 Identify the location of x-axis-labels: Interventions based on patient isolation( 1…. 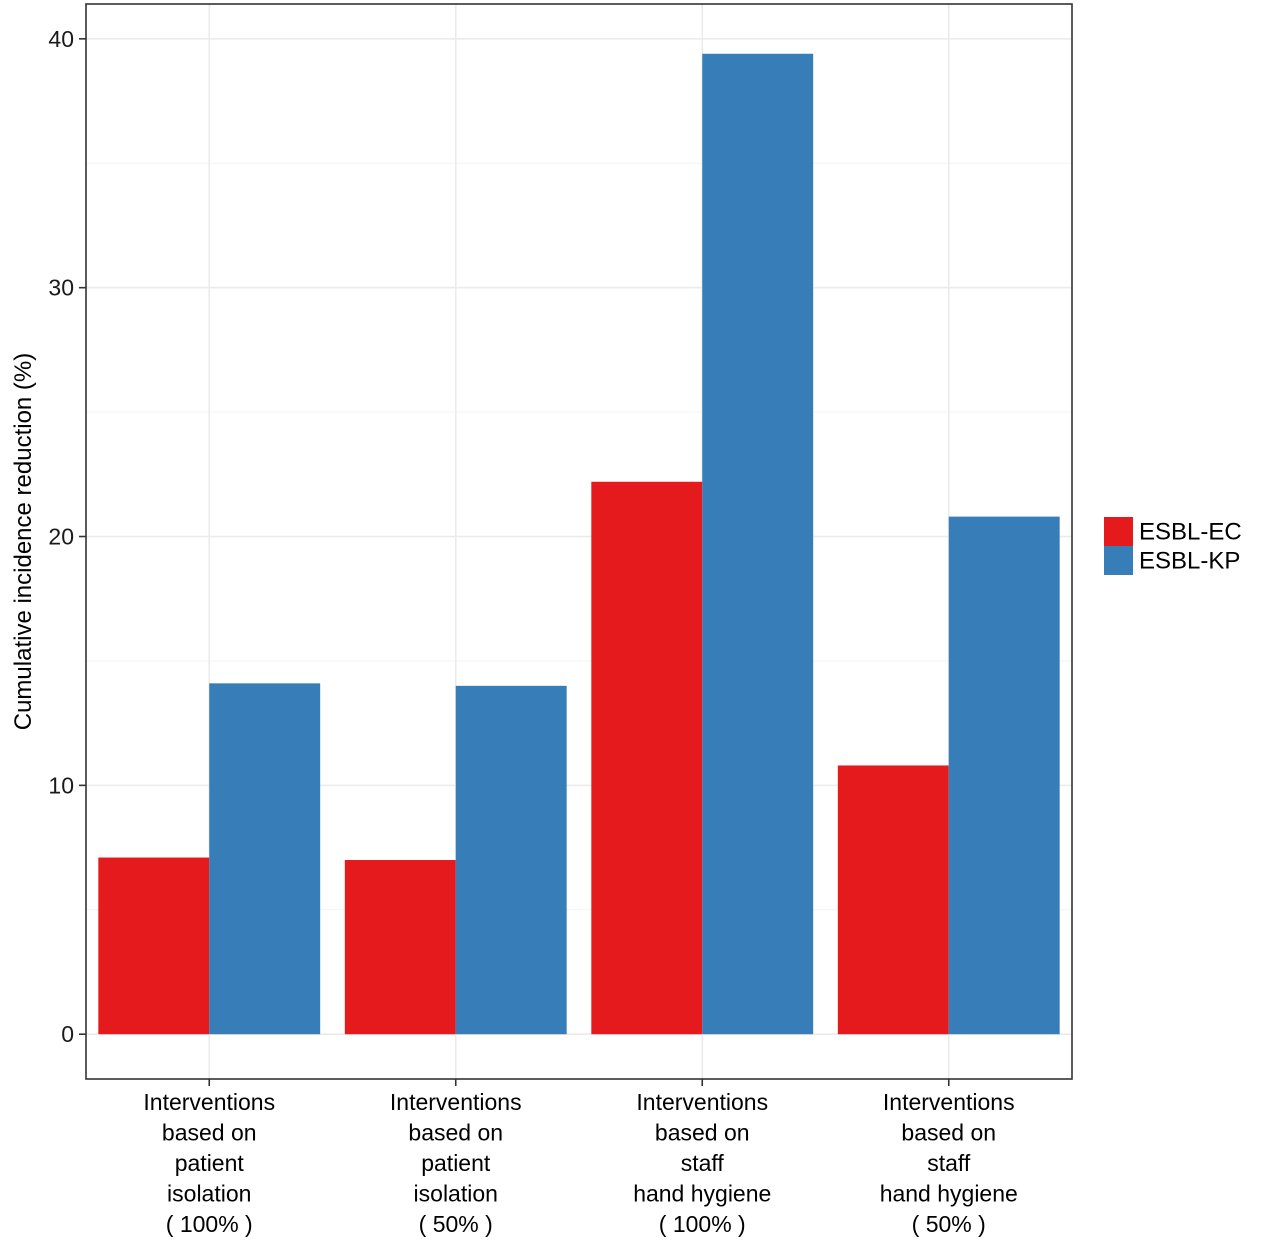
(580, 1158).